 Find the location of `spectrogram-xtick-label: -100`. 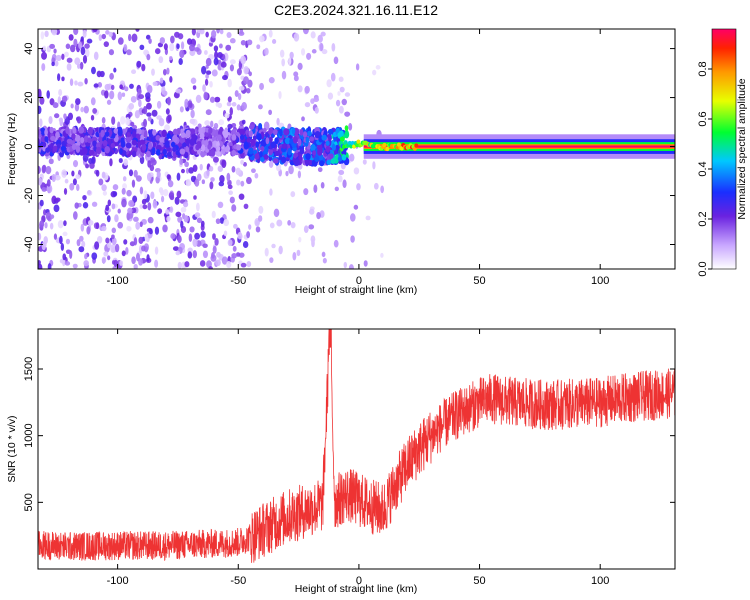

spectrogram-xtick-label: -100 is located at coordinates (118, 281).